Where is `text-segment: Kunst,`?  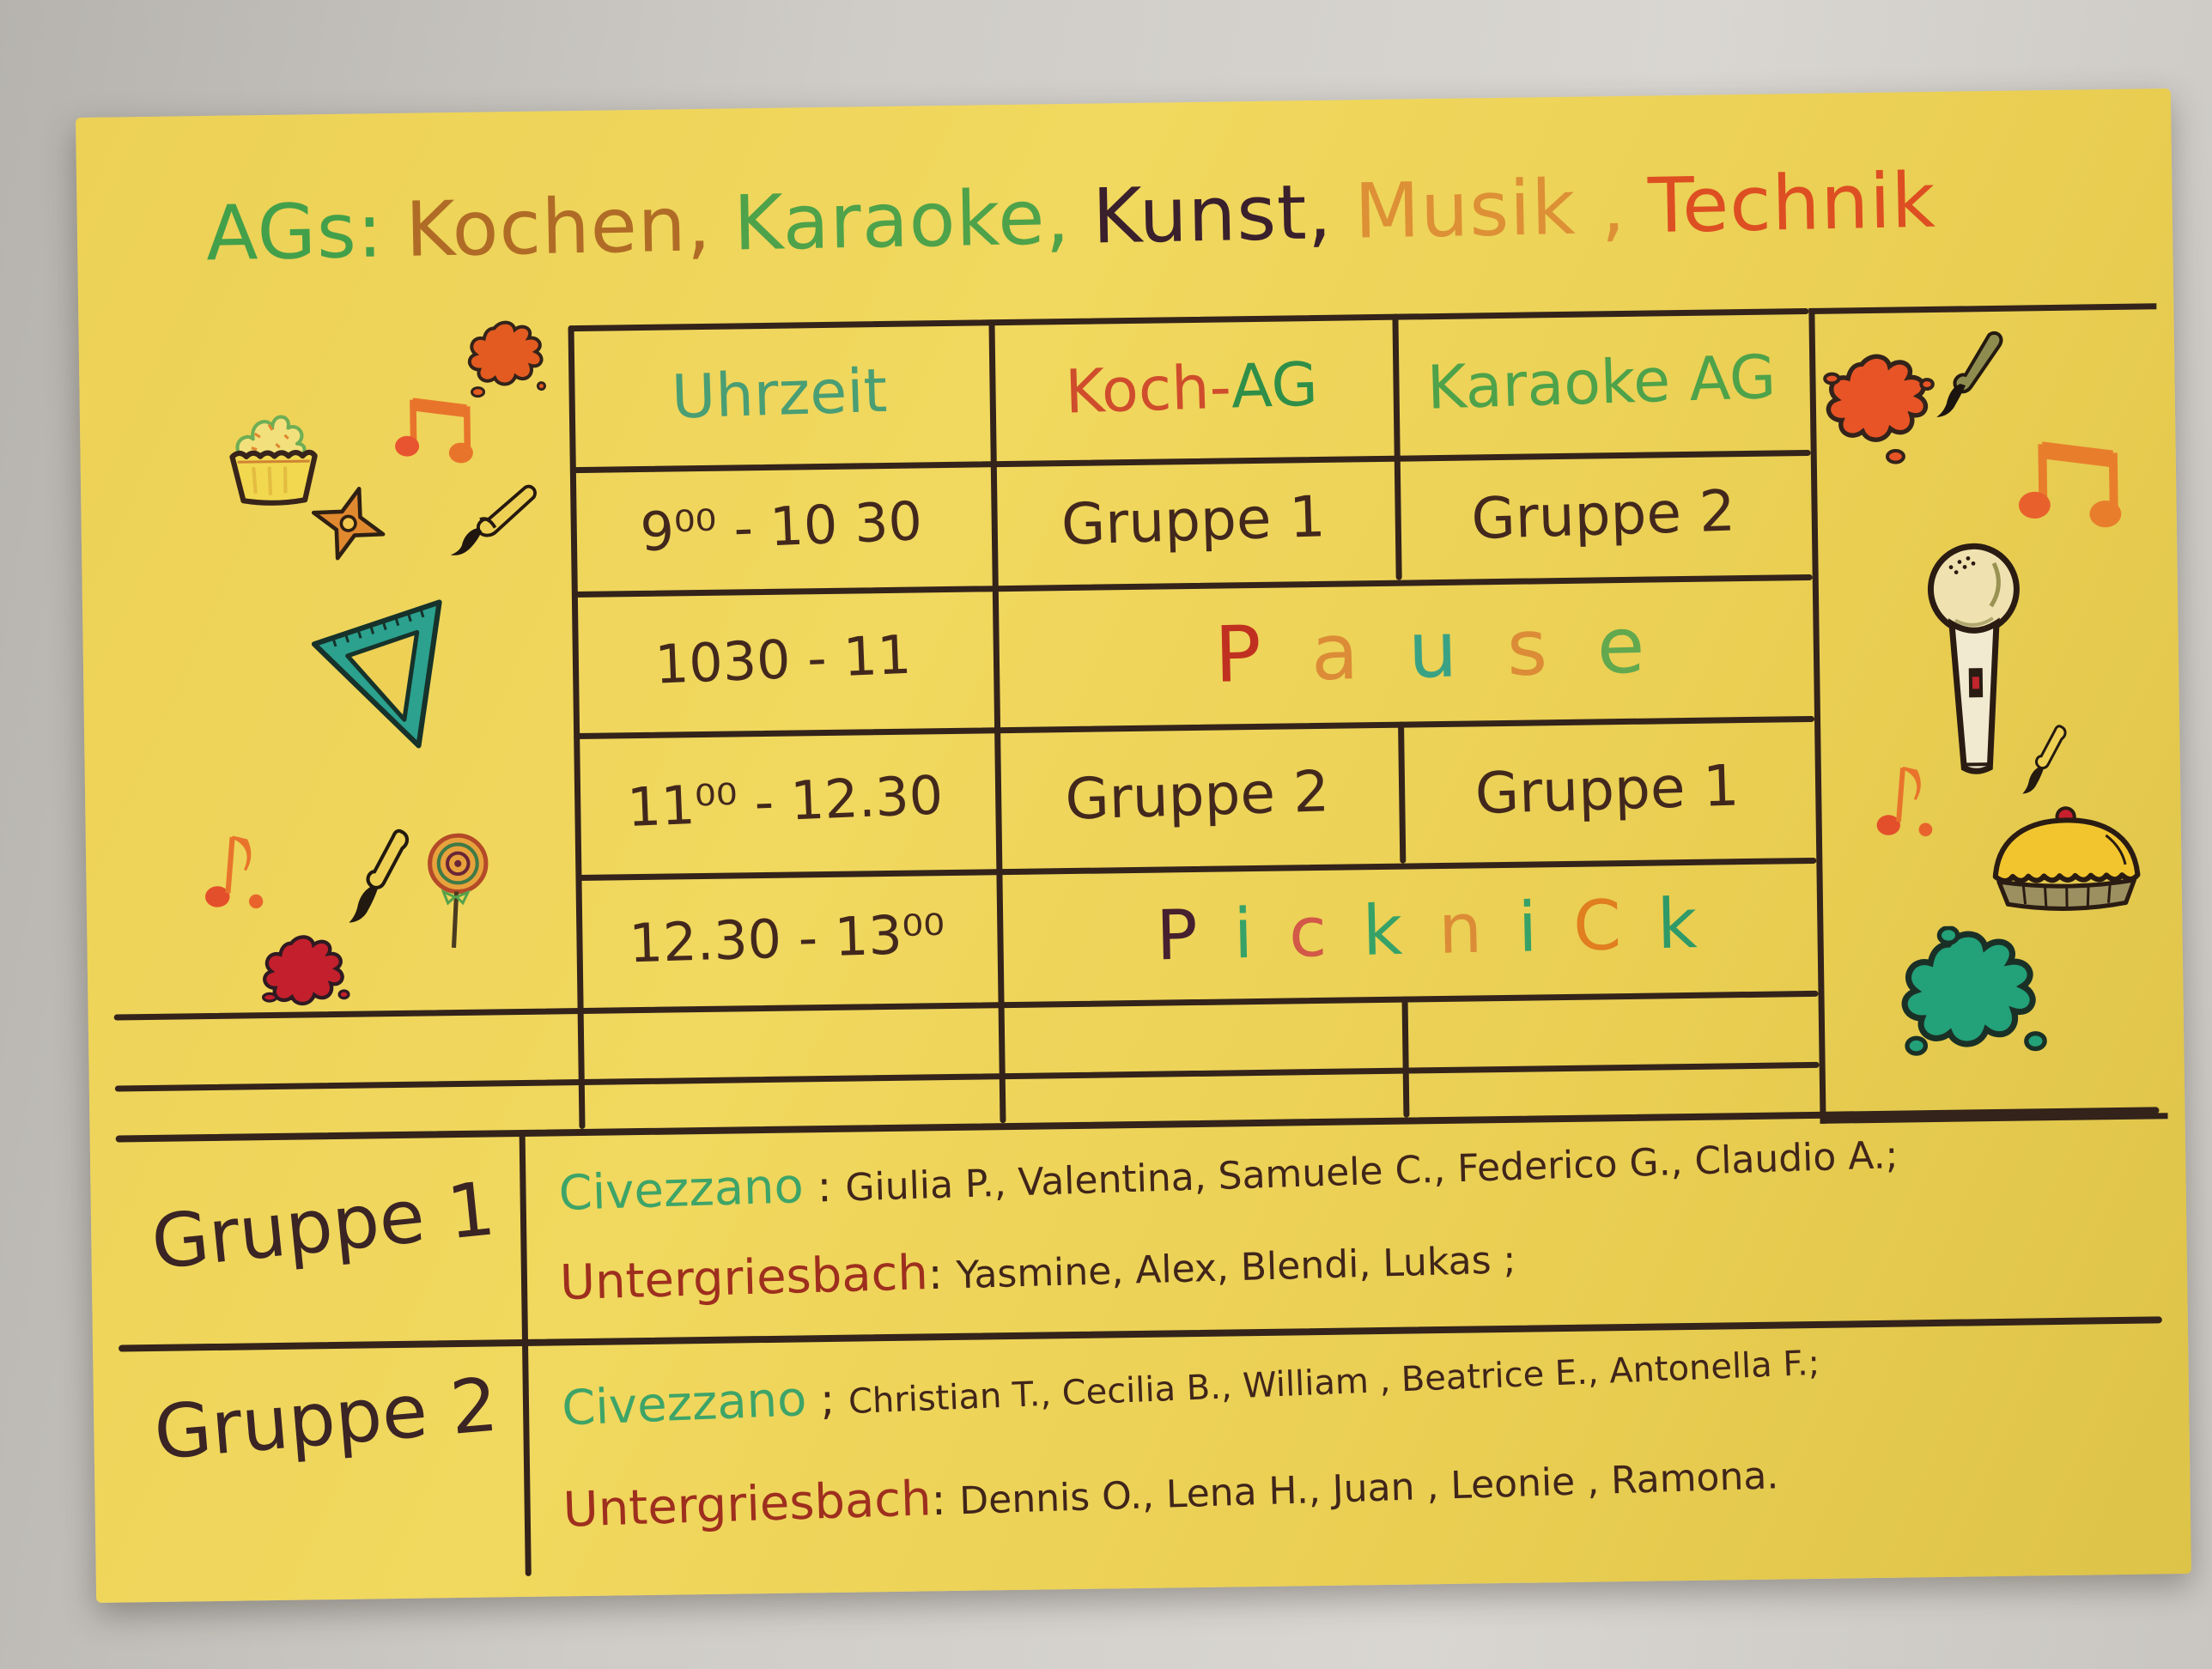
text-segment: Kunst, is located at coordinates (1212, 214).